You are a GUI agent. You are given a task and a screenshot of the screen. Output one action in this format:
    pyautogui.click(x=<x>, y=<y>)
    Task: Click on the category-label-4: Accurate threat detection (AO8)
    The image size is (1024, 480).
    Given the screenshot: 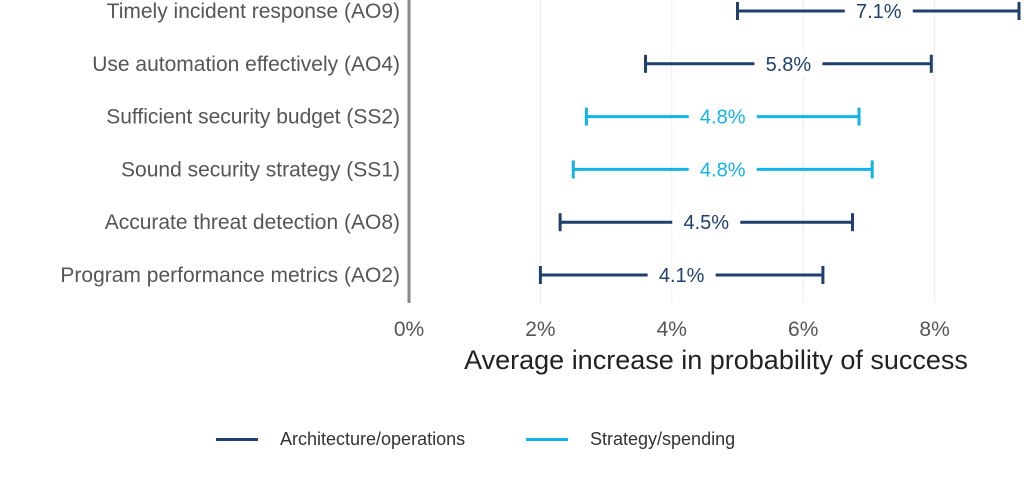 What is the action you would take?
    pyautogui.click(x=252, y=222)
    